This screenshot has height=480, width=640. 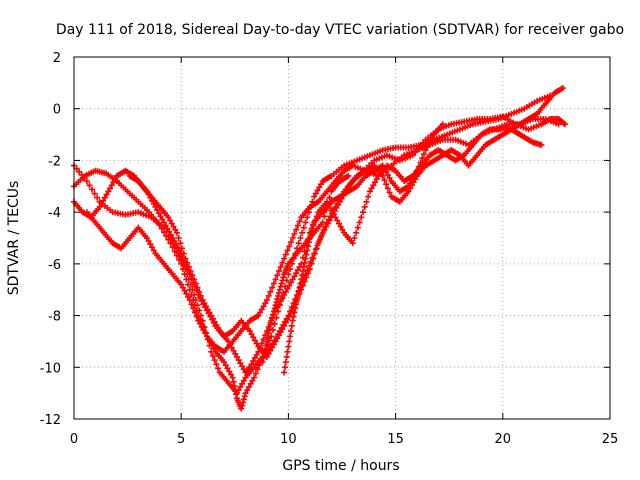 I want to click on x-tick-label: 10, so click(x=288, y=439).